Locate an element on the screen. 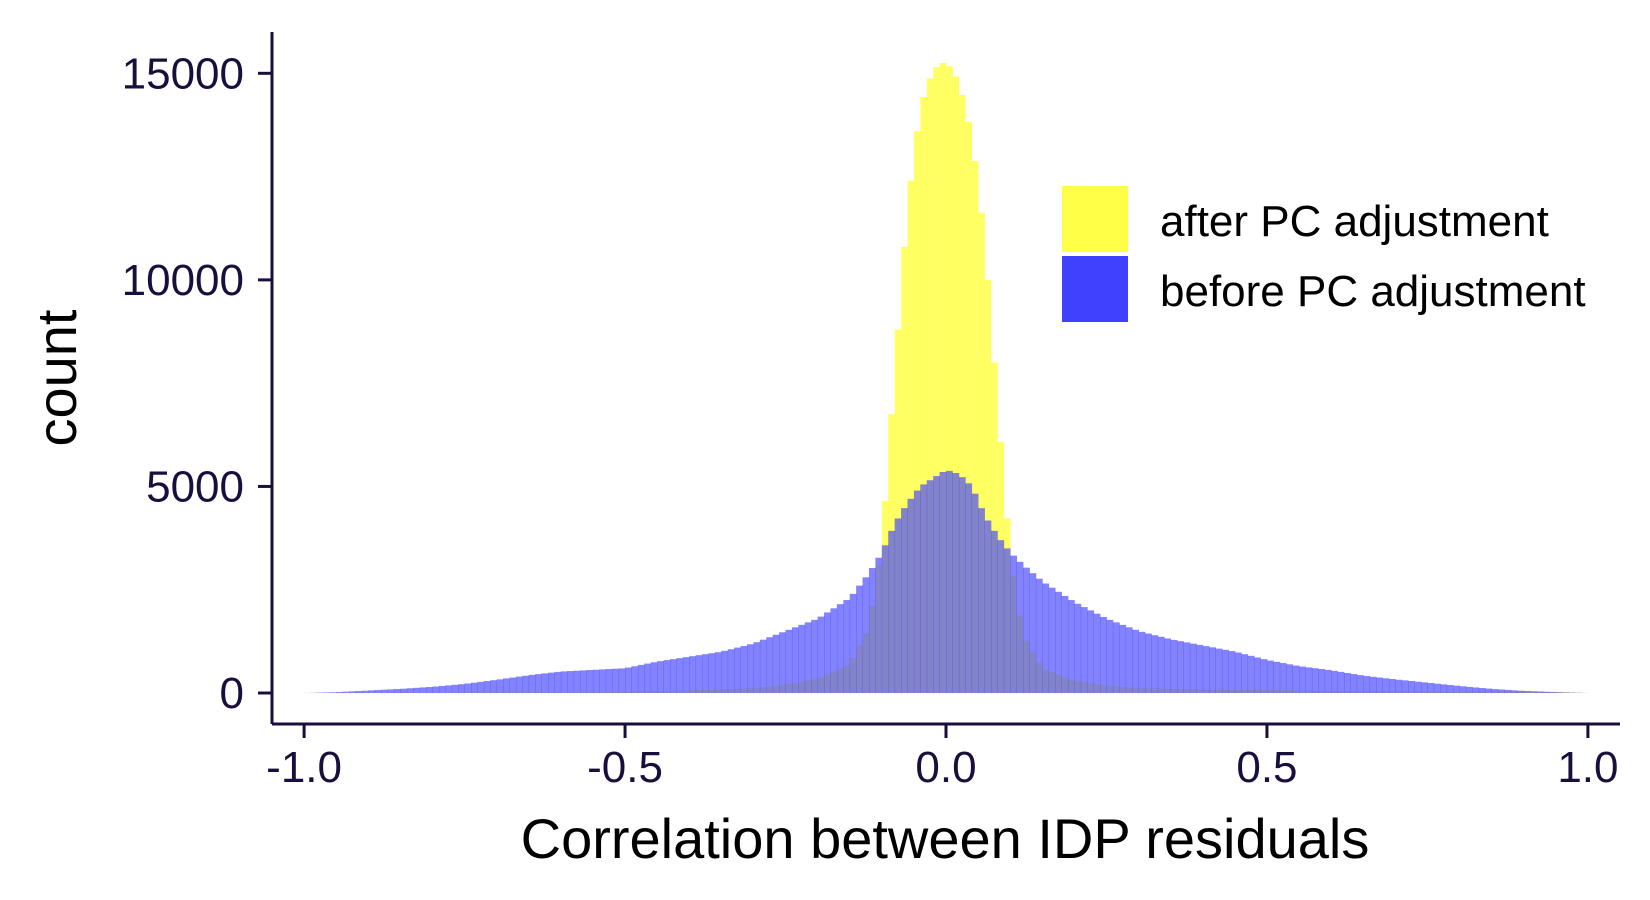 This screenshot has height=900, width=1650. x-tick-label: -0.5 is located at coordinates (625, 767).